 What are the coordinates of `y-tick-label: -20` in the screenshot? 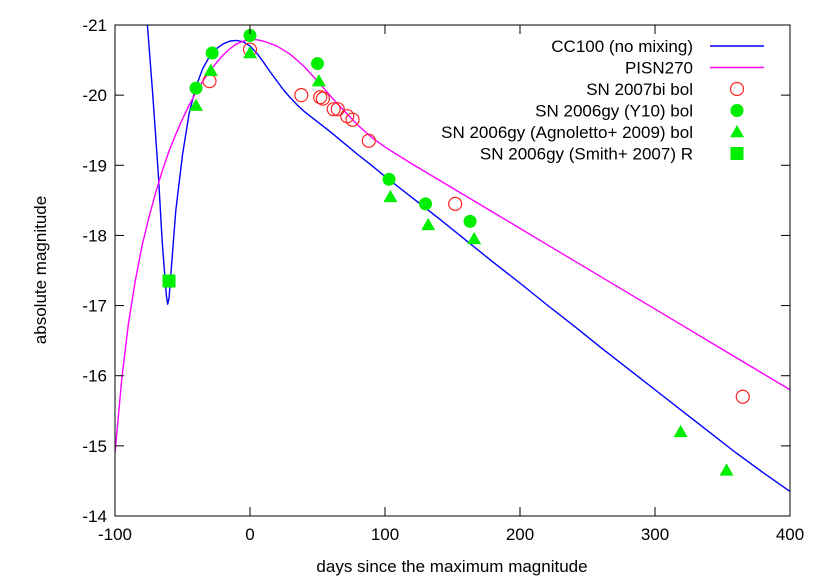 It's located at (94, 95).